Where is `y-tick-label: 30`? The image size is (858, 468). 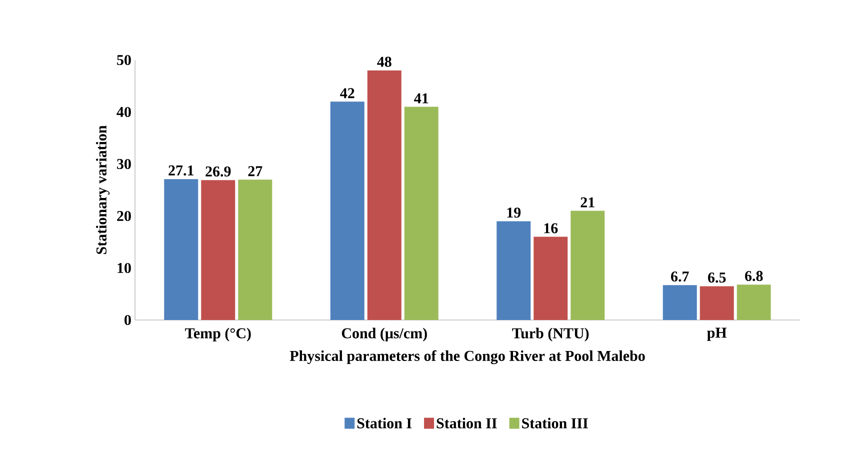 y-tick-label: 30 is located at coordinates (124, 164).